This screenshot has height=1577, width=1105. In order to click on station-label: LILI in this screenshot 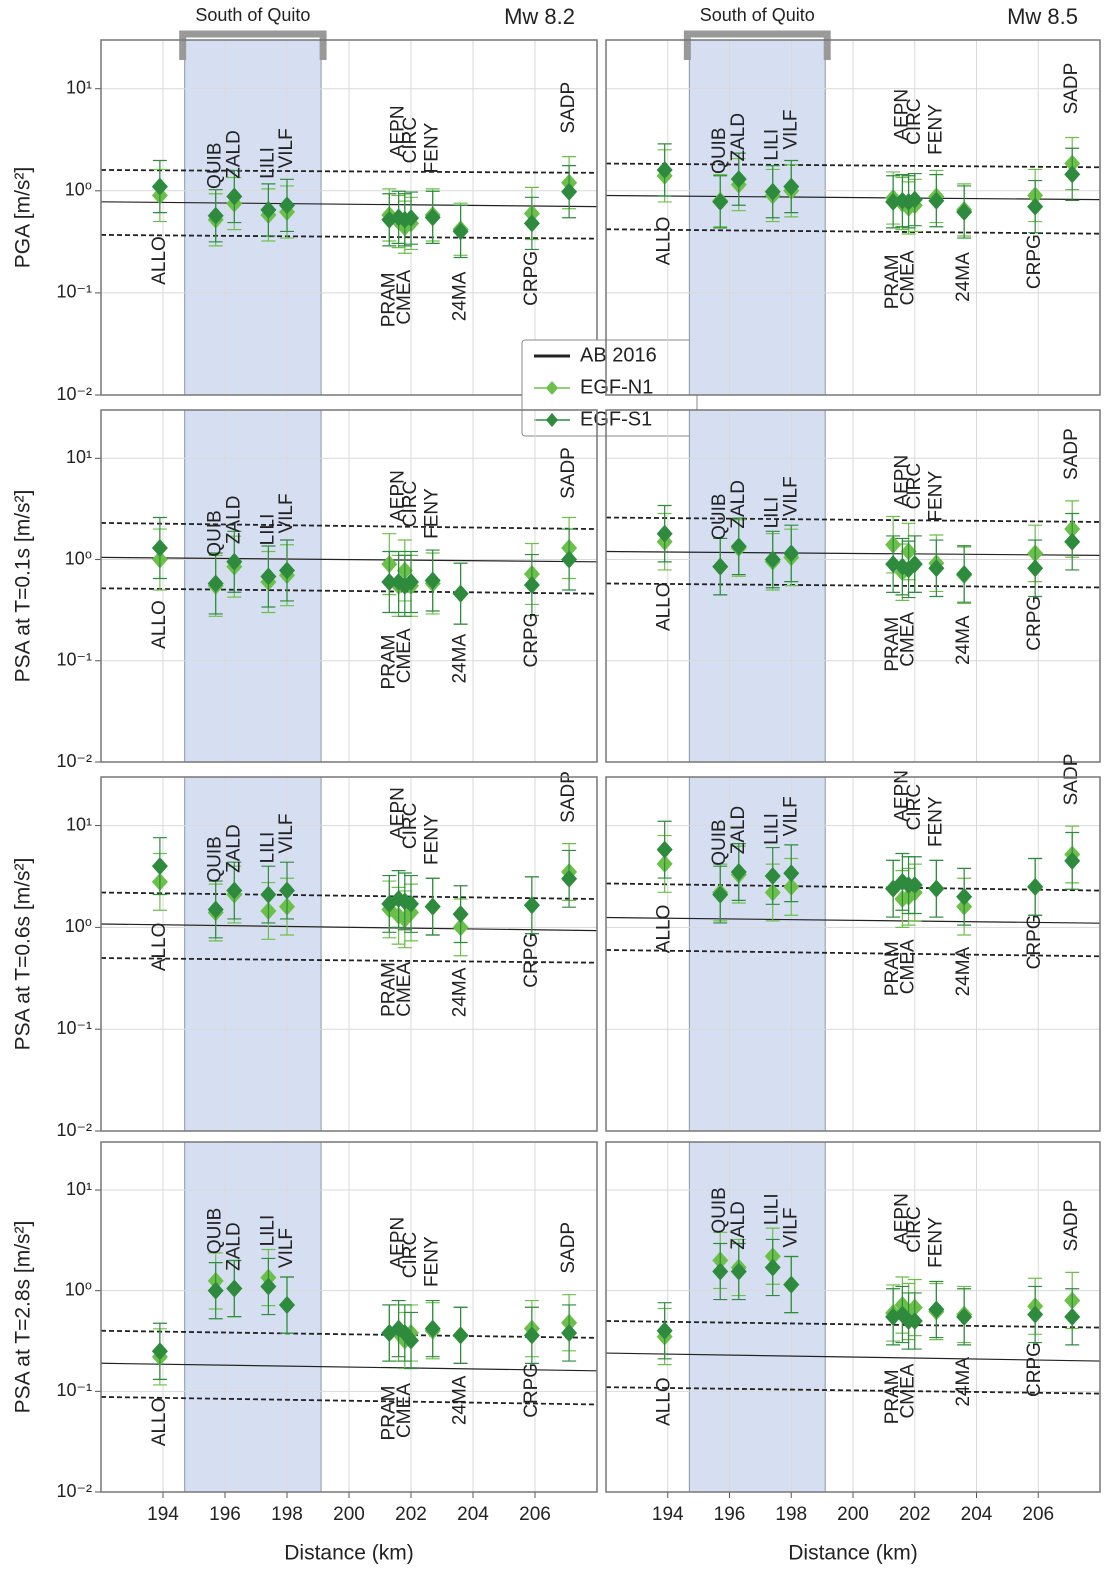, I will do `click(772, 829)`.